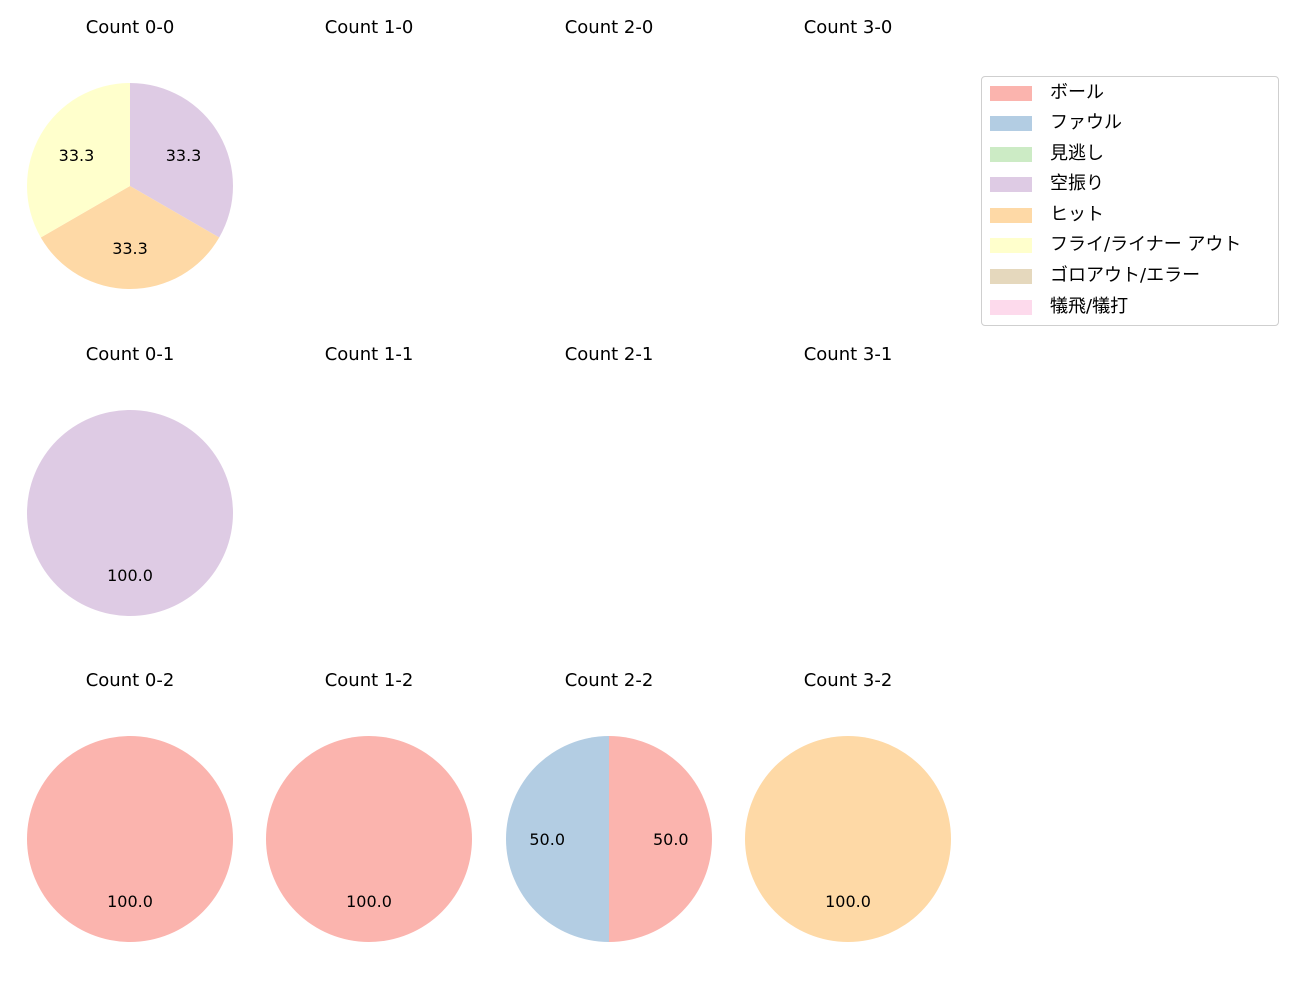 Image resolution: width=1300 pixels, height=1000 pixels. I want to click on pie-subplot: 100.0 Count 0-2, so click(130, 803).